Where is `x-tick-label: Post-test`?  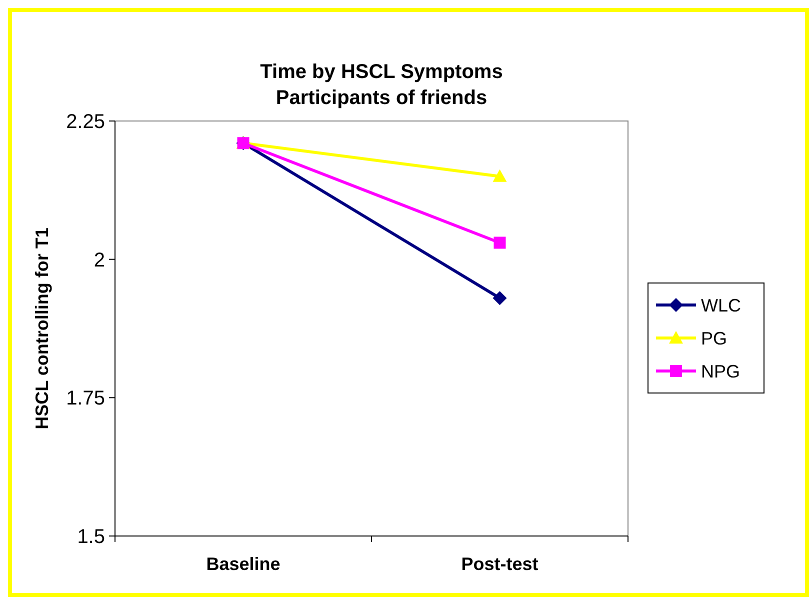
x-tick-label: Post-test is located at coordinates (499, 564).